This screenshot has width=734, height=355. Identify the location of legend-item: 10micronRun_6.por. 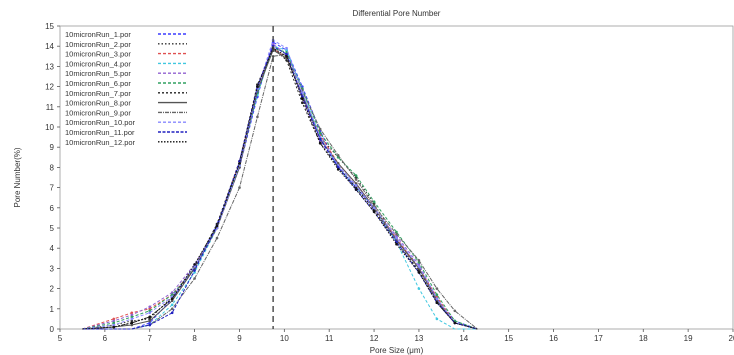
(126, 83).